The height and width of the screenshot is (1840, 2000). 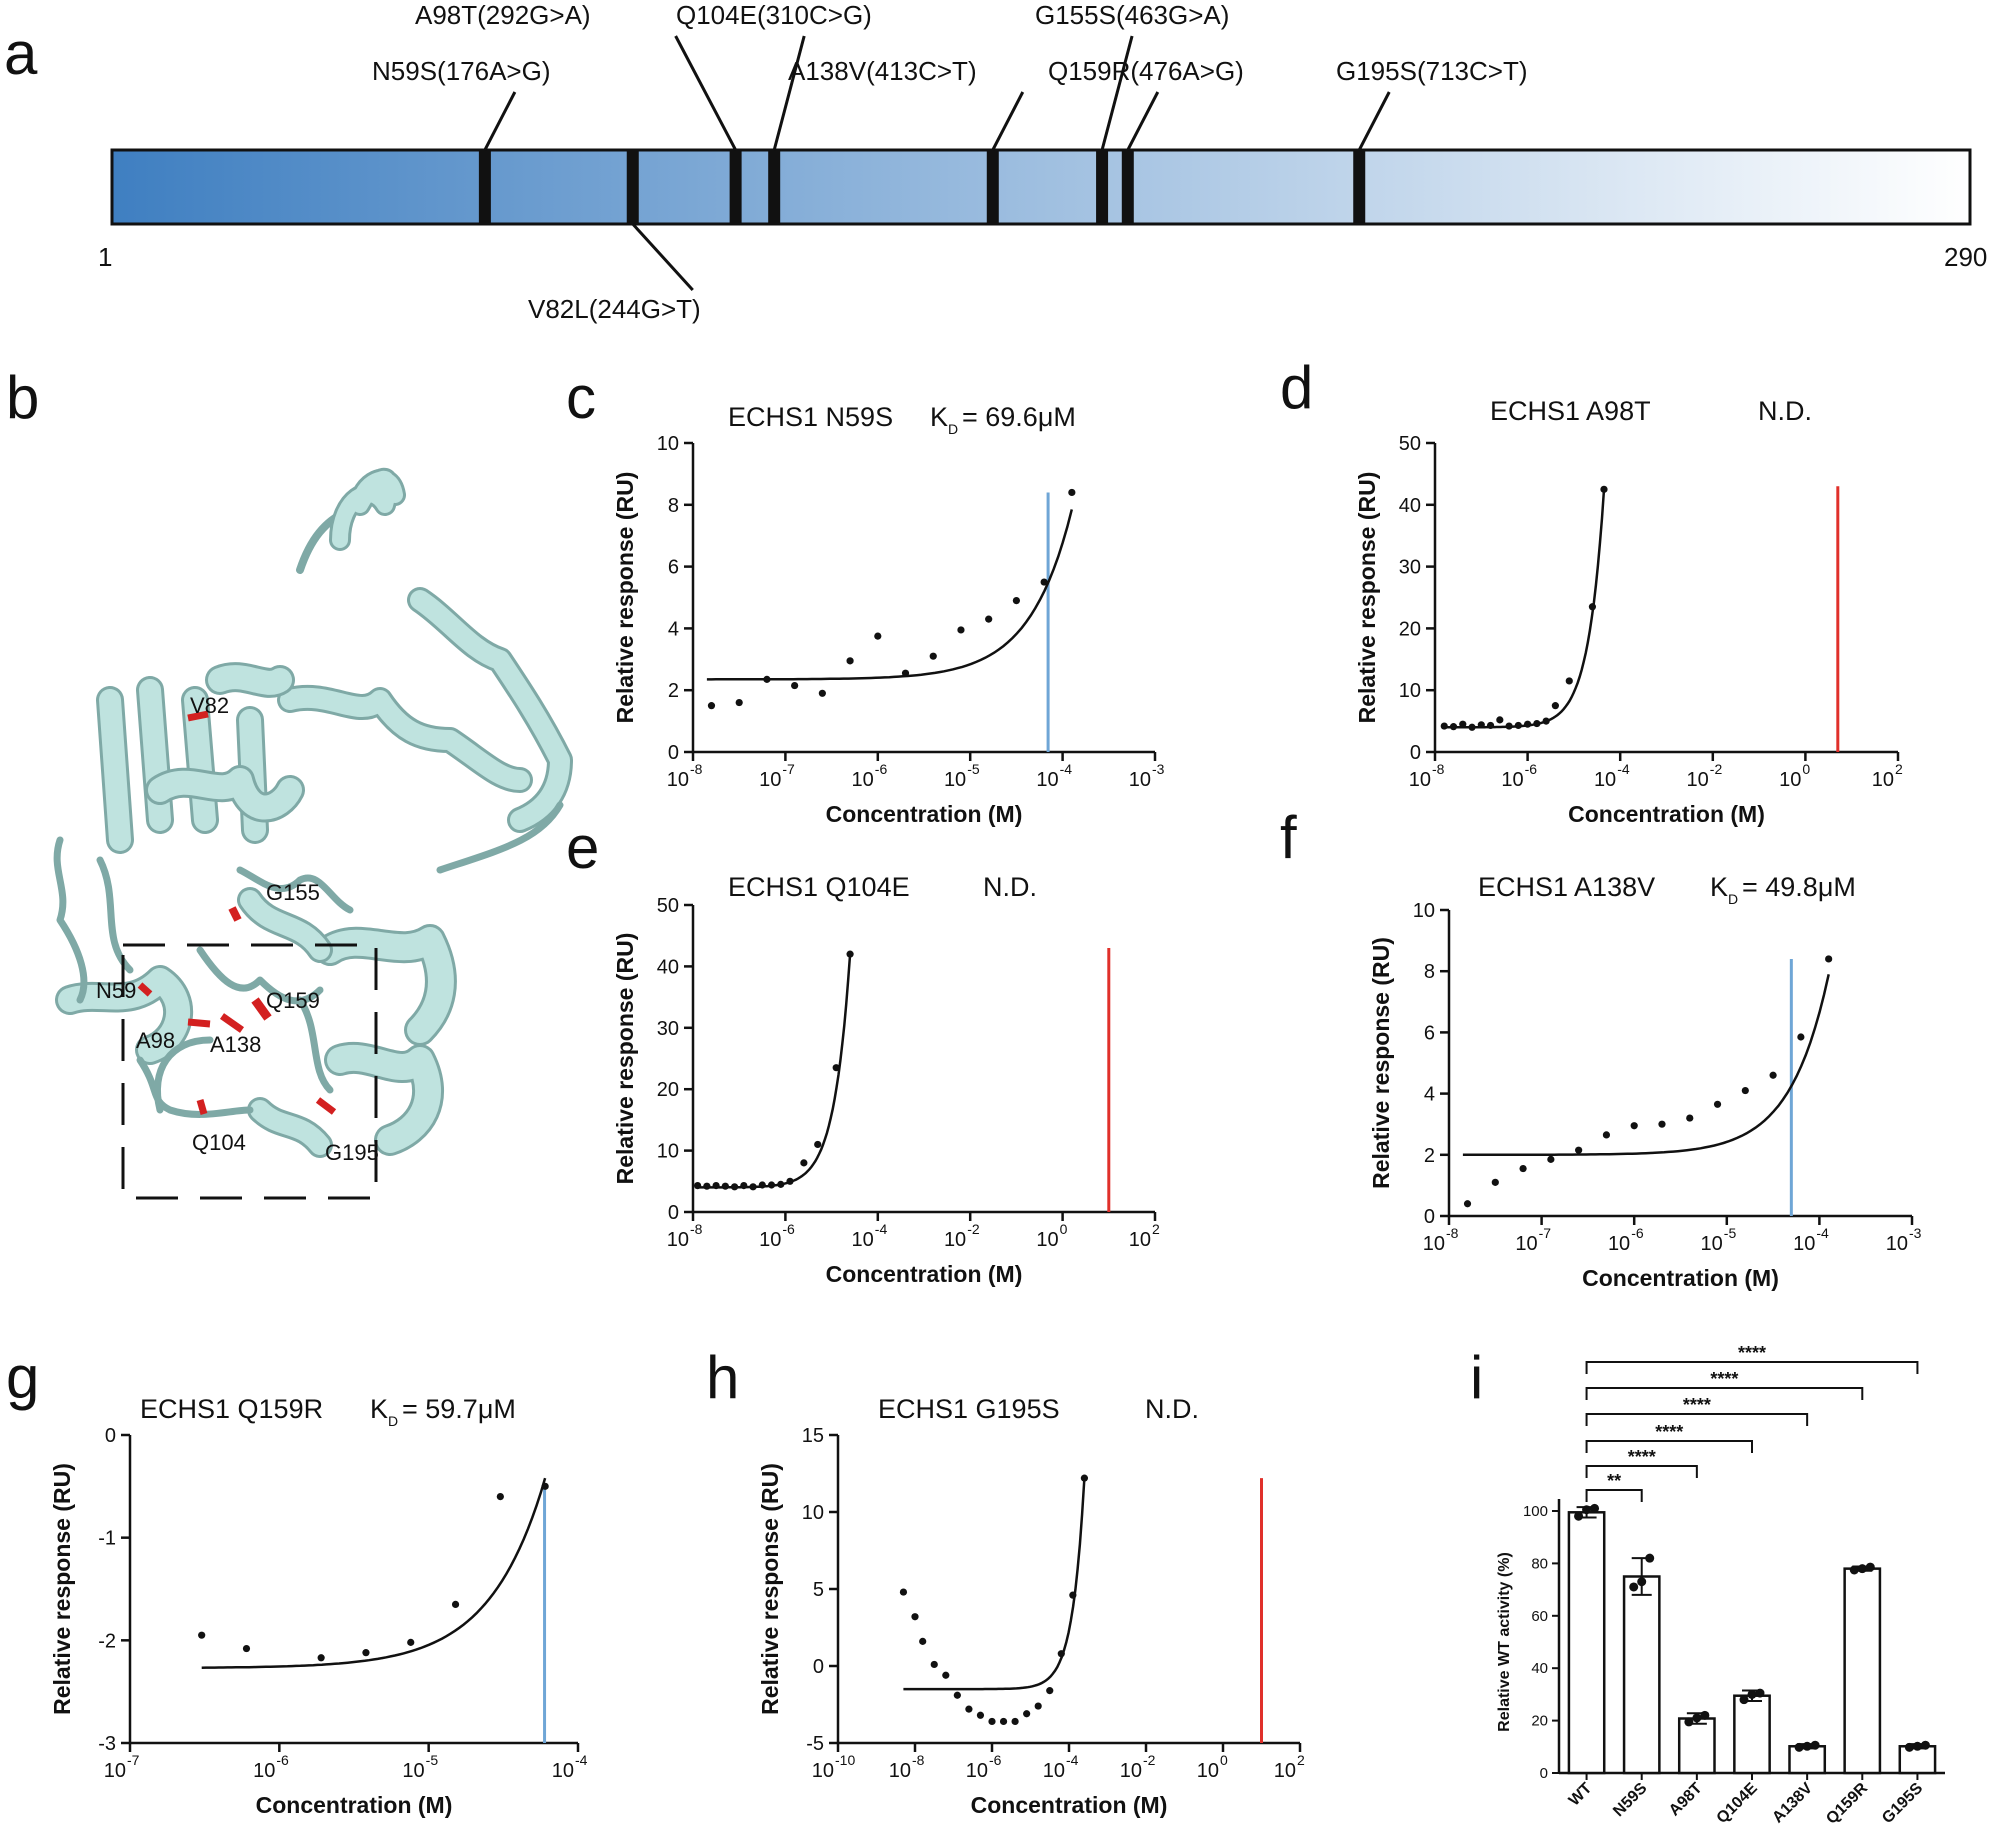 I want to click on y-tick-label: 2, so click(x=1429, y=1156).